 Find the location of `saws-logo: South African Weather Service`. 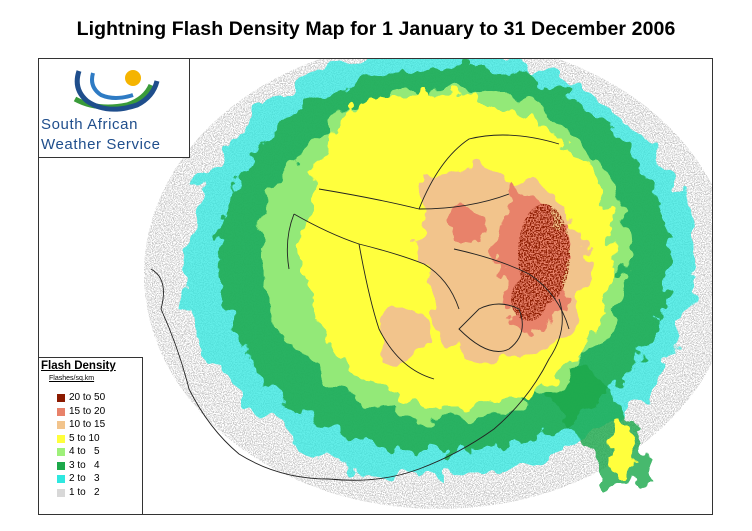

saws-logo: South African Weather Service is located at coordinates (114, 108).